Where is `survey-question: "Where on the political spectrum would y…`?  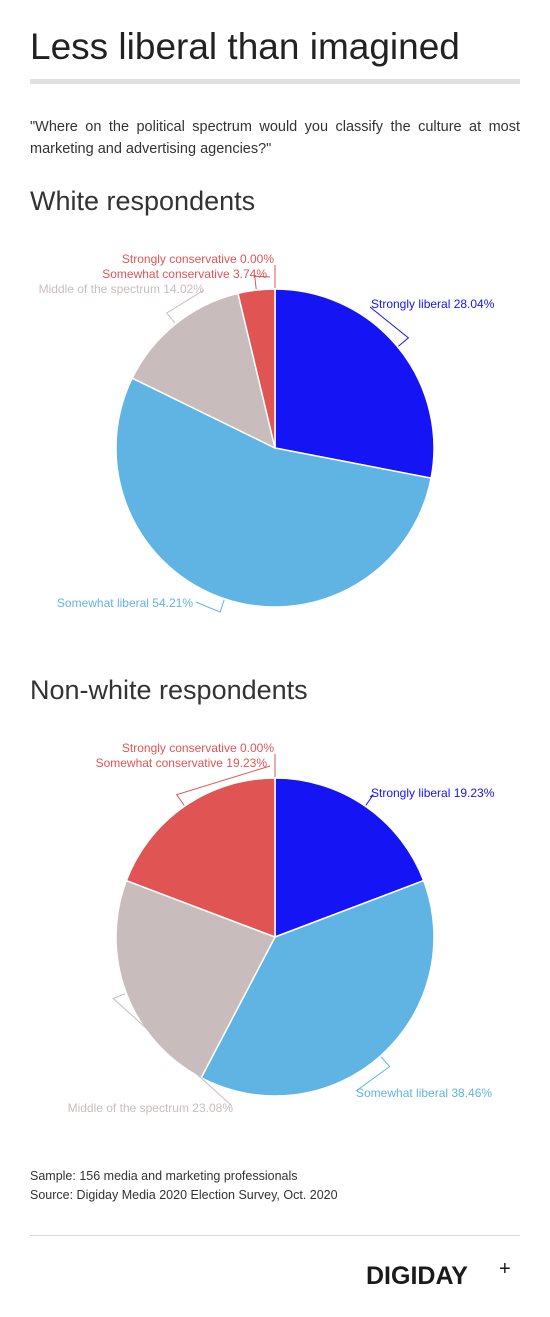 survey-question: "Where on the political spectrum would y… is located at coordinates (275, 138).